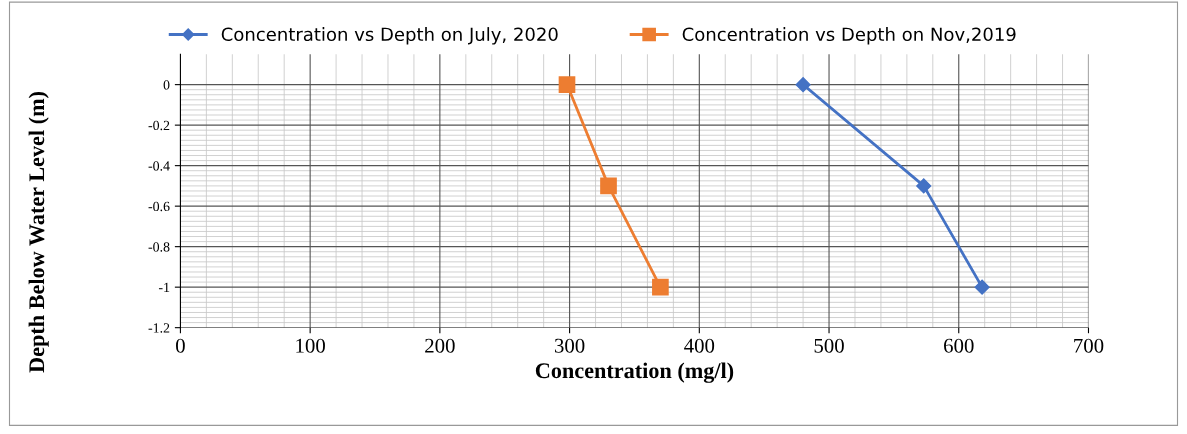 The height and width of the screenshot is (434, 1187). Describe the element at coordinates (159, 166) in the screenshot. I see `y-tick-label: -0.4` at that location.